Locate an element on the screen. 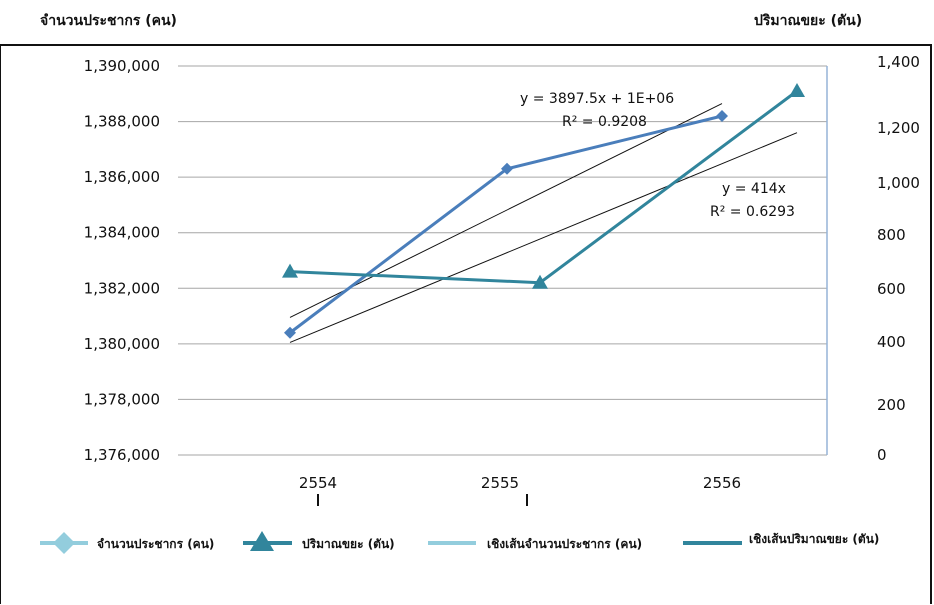 The image size is (934, 605). y-right-tick-label: 1,000 is located at coordinates (898, 183).